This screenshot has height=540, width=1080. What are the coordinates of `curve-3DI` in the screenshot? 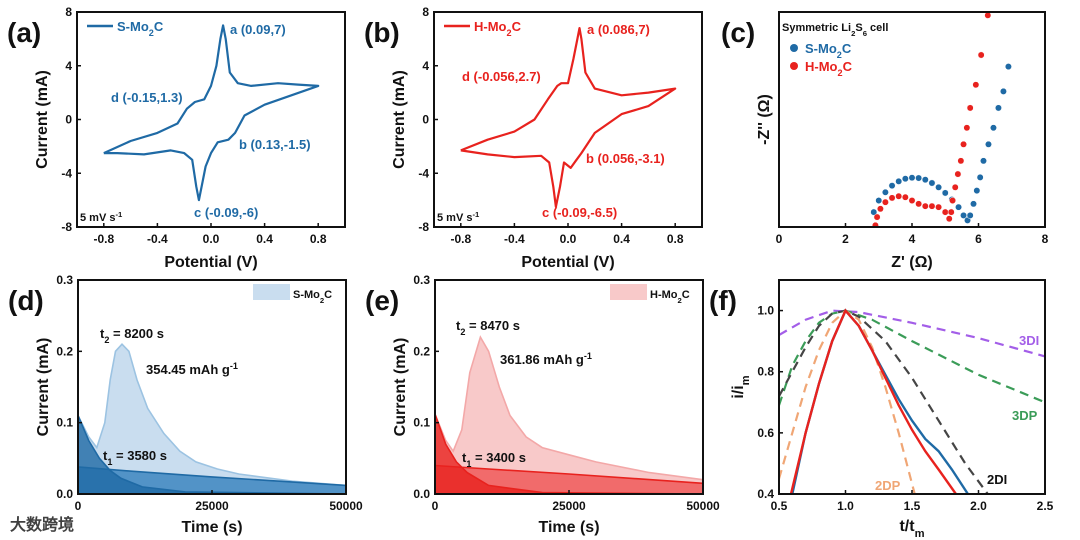 It's located at (912, 333).